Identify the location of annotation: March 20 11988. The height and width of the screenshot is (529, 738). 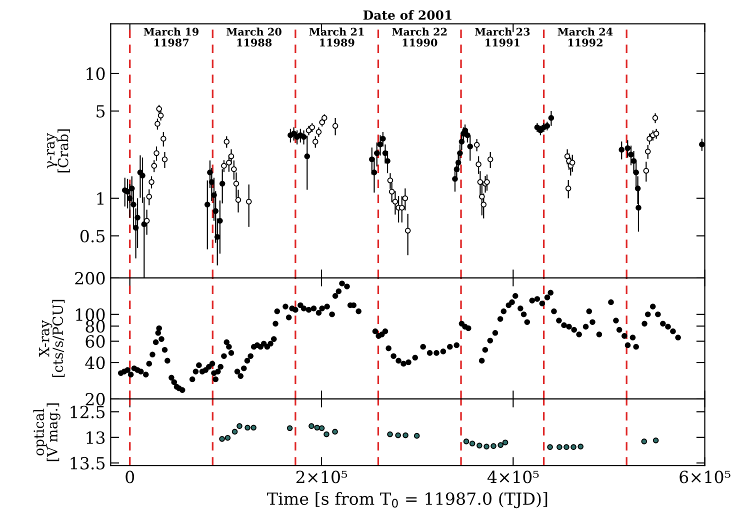
(254, 37).